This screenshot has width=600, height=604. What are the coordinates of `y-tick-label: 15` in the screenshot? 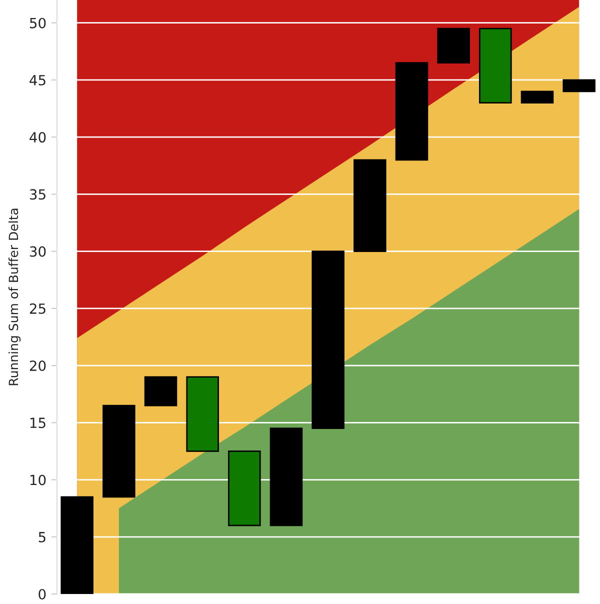 It's located at (38, 423).